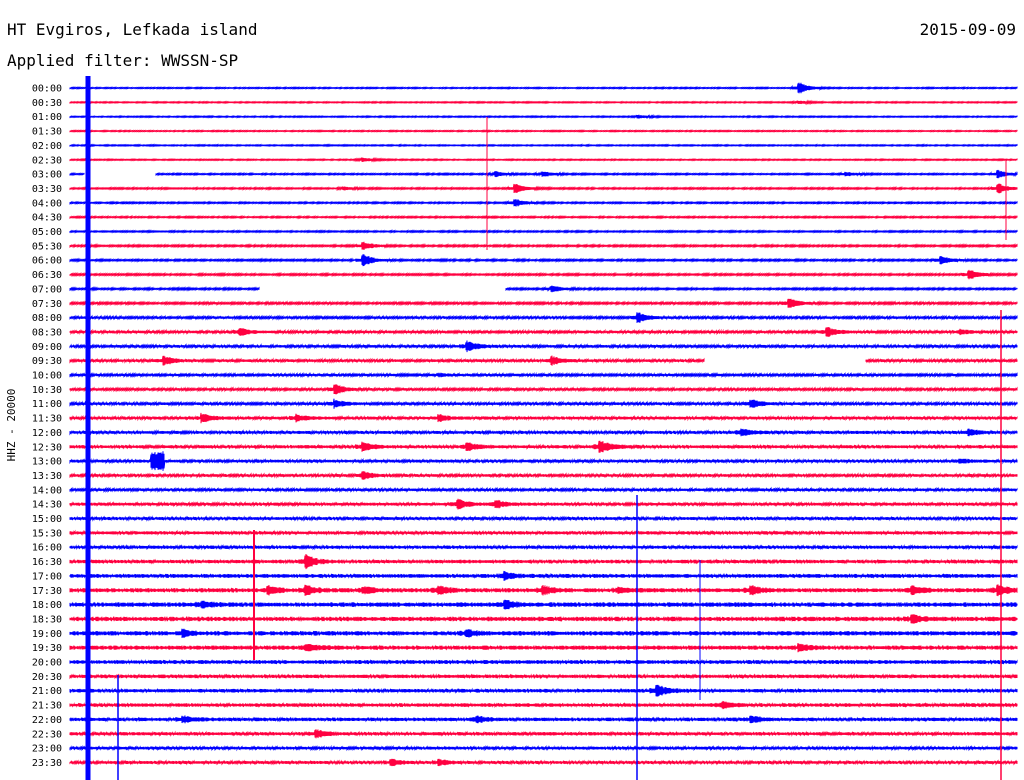 The width and height of the screenshot is (1024, 780). Describe the element at coordinates (47, 289) in the screenshot. I see `time-label: 07:00` at that location.